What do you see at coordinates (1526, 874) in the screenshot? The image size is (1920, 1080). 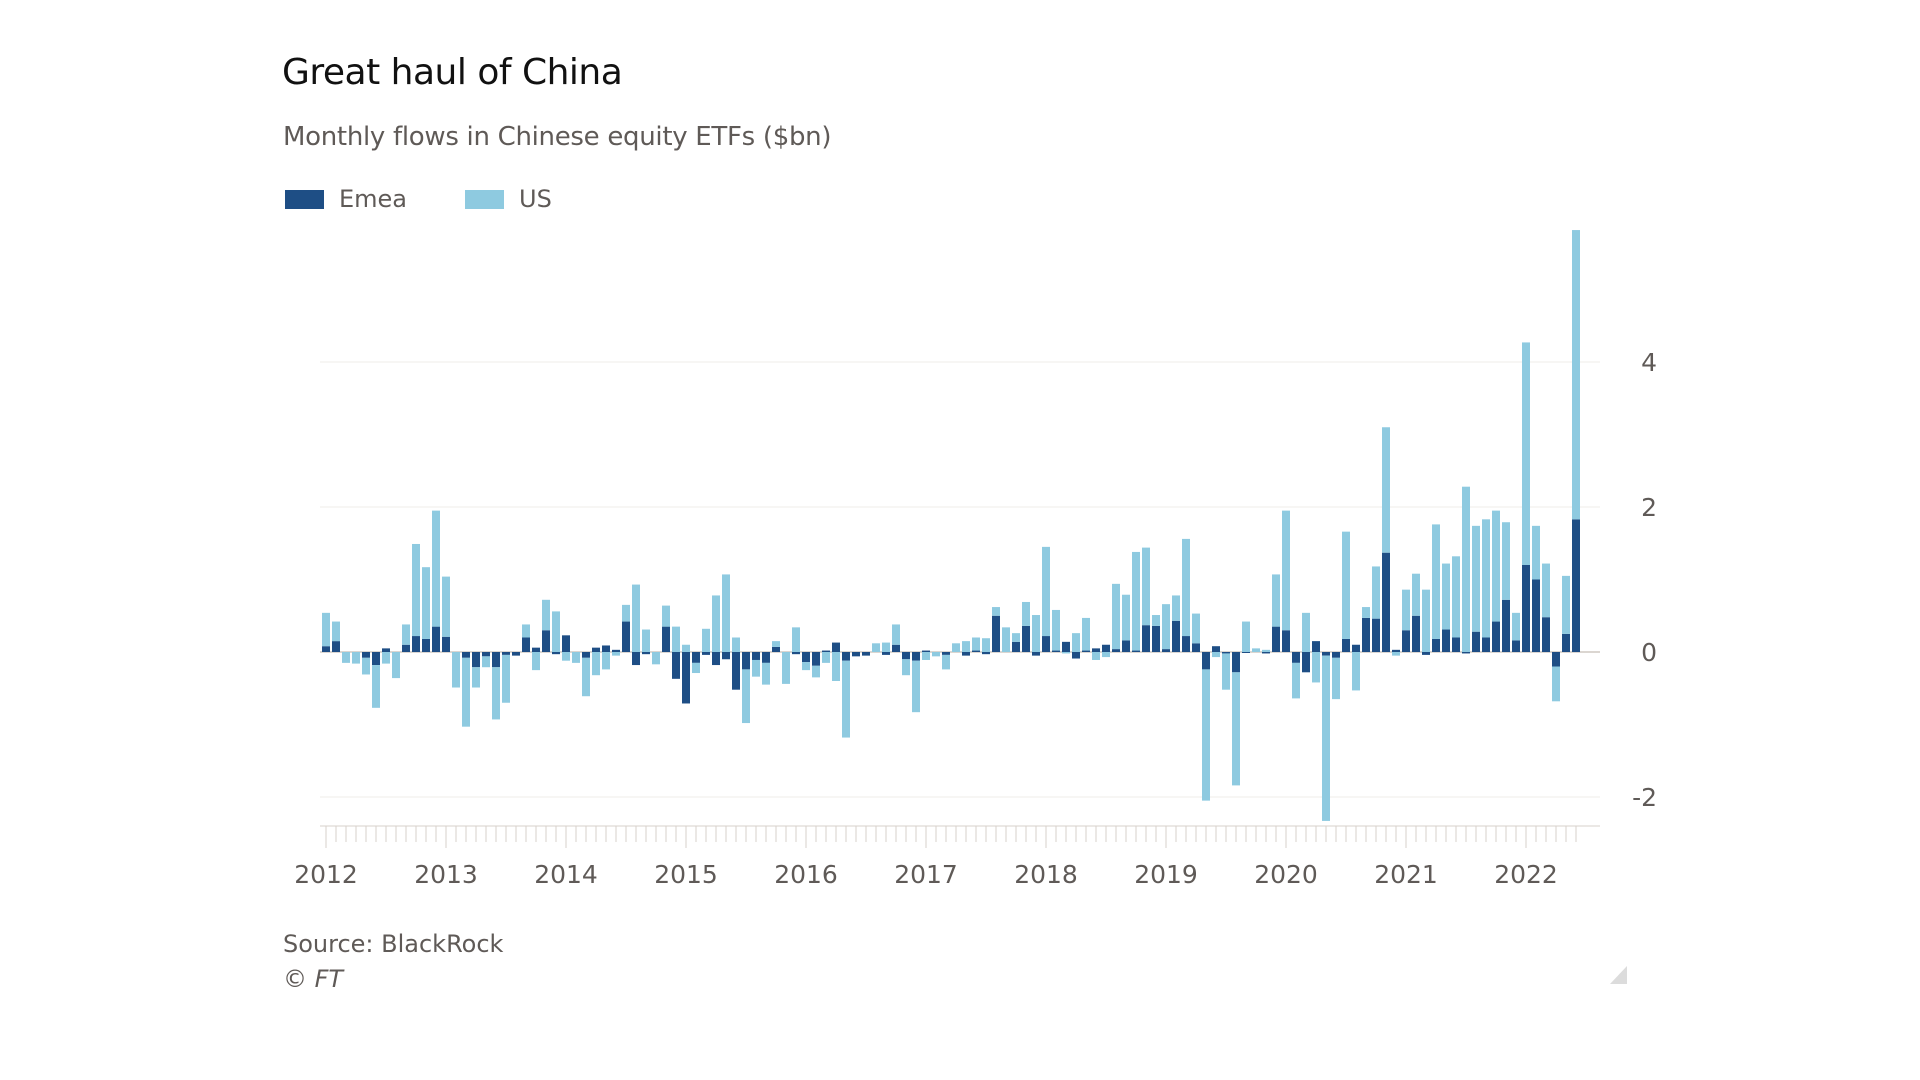 I see `x-tick-label: 2022` at bounding box center [1526, 874].